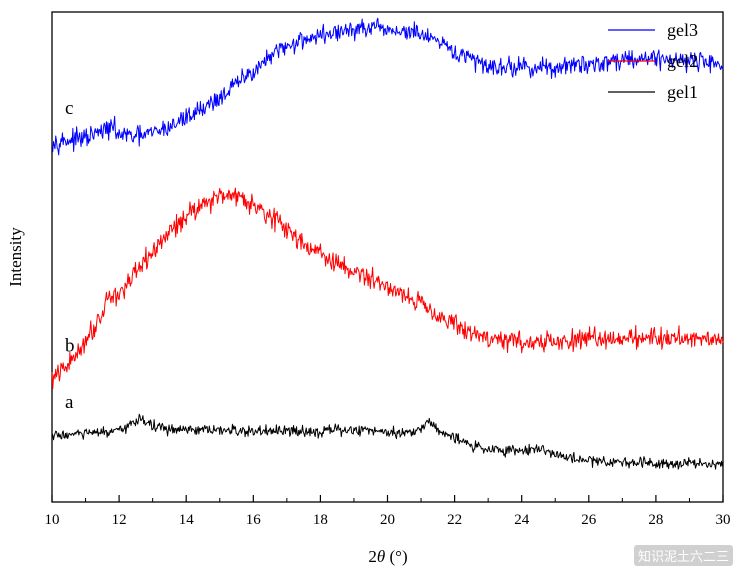 This screenshot has height=574, width=739. Describe the element at coordinates (372, 556) in the screenshot. I see `x-axis-title-prefix: 2` at that location.